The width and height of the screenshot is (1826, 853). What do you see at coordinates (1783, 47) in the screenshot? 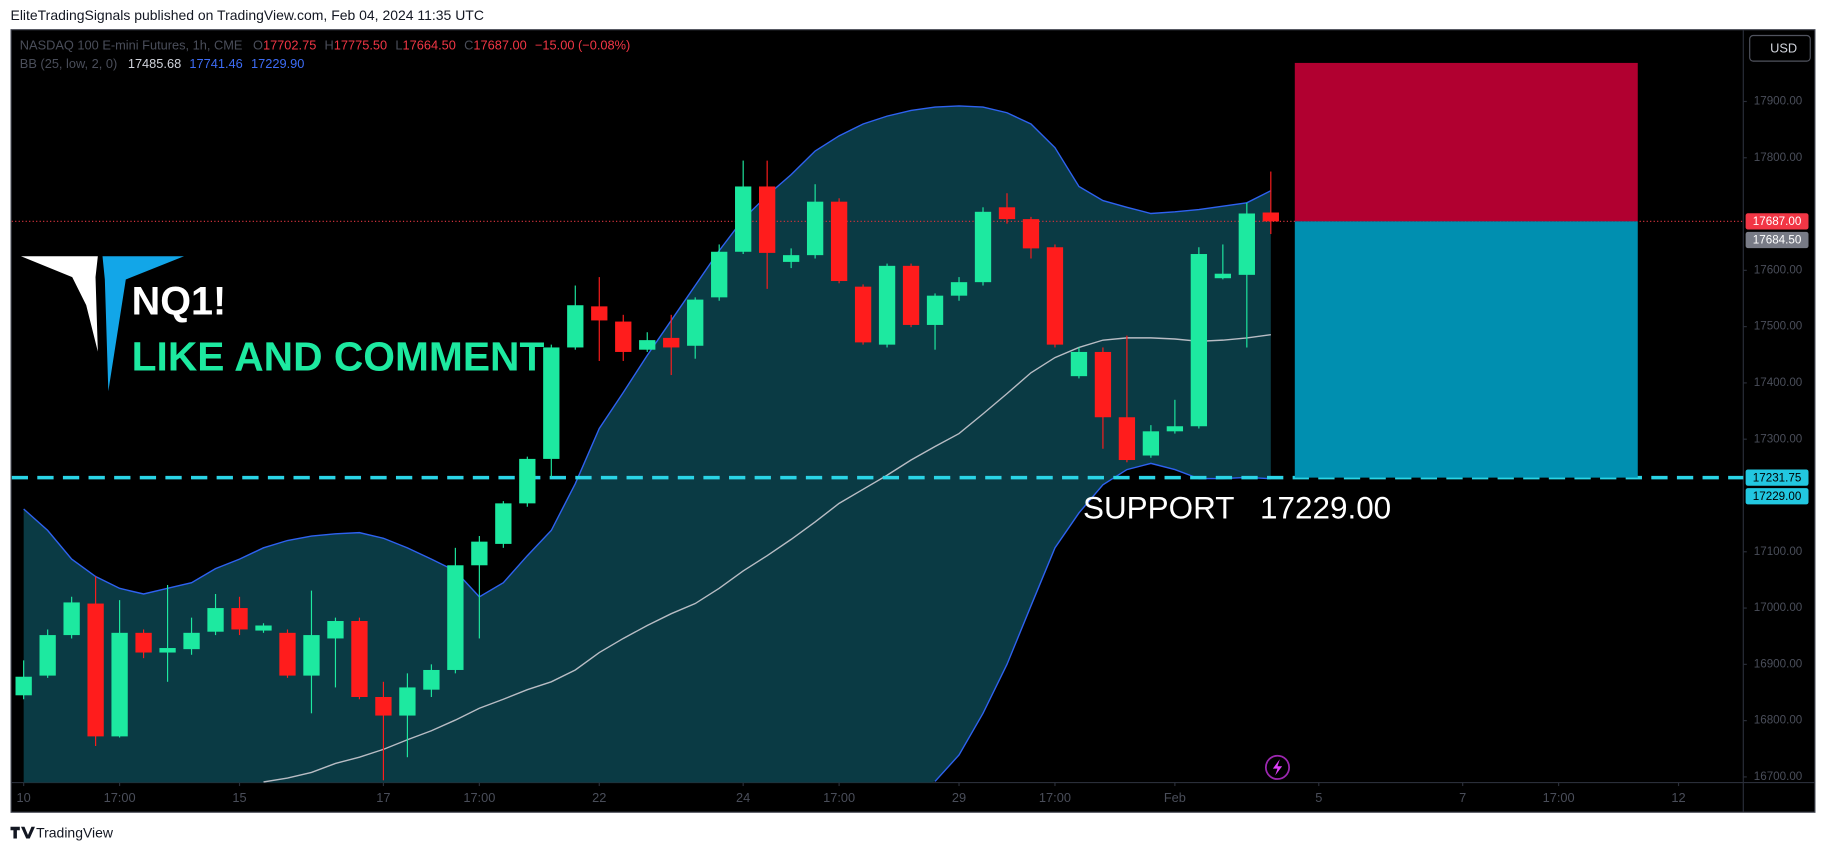
I see `currency-label: USD` at bounding box center [1783, 47].